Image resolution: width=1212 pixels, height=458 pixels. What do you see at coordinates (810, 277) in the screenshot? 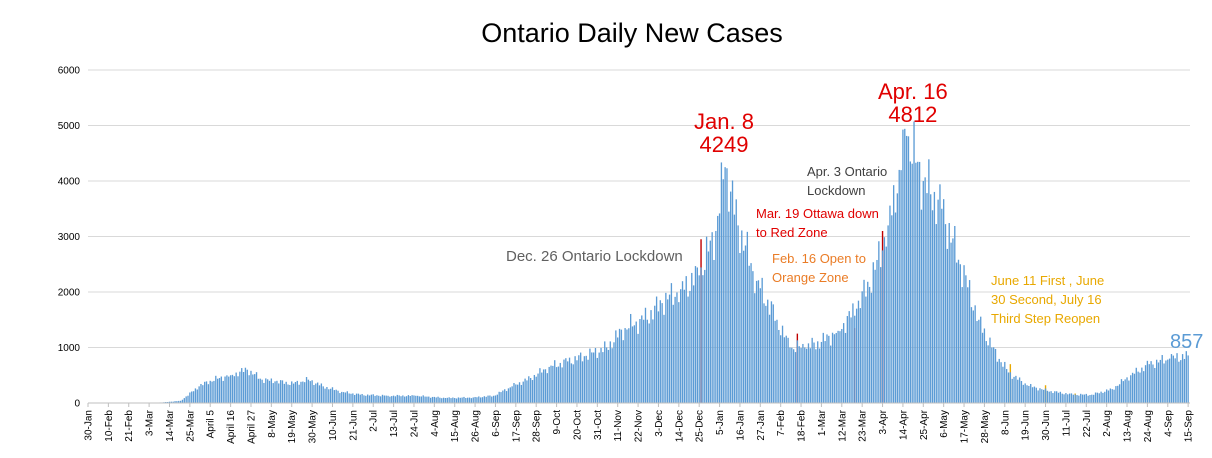
I see `feb16-label-line2: Orange Zone` at bounding box center [810, 277].